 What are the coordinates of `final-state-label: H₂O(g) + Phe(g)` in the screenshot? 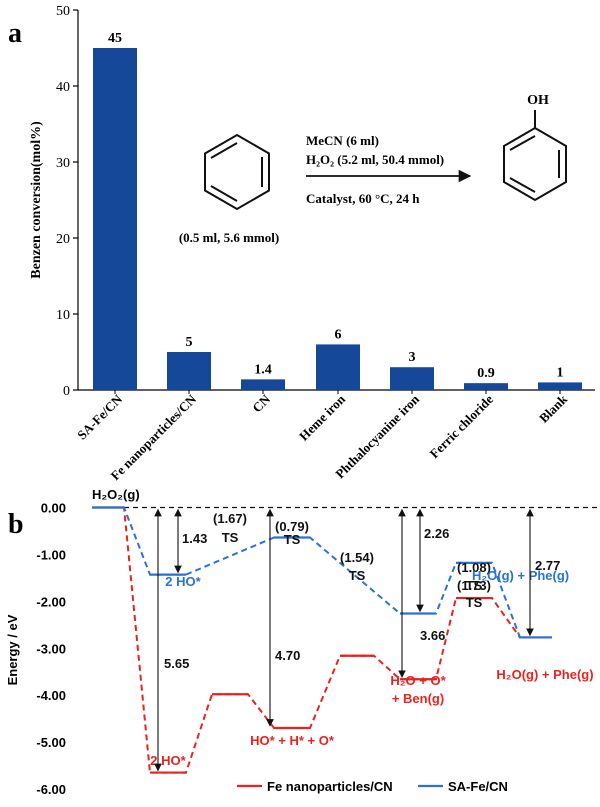 It's located at (520, 575).